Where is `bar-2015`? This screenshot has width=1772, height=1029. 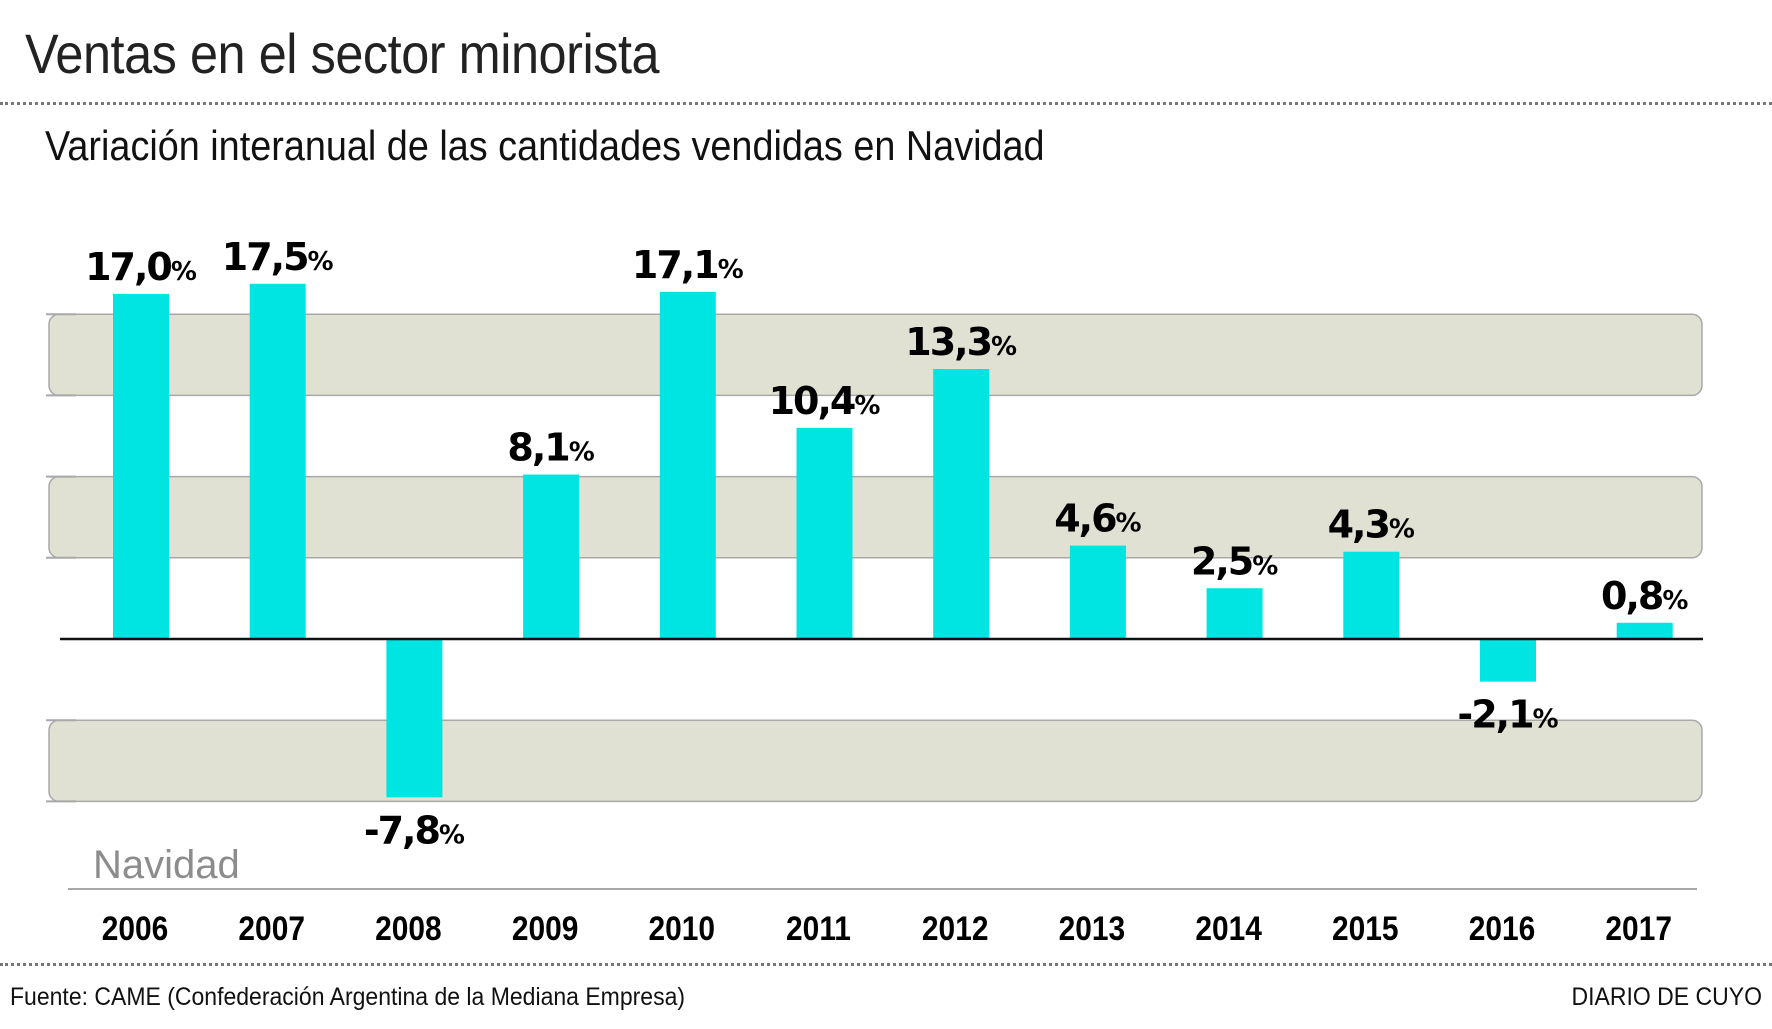
bar-2015 is located at coordinates (1371, 595).